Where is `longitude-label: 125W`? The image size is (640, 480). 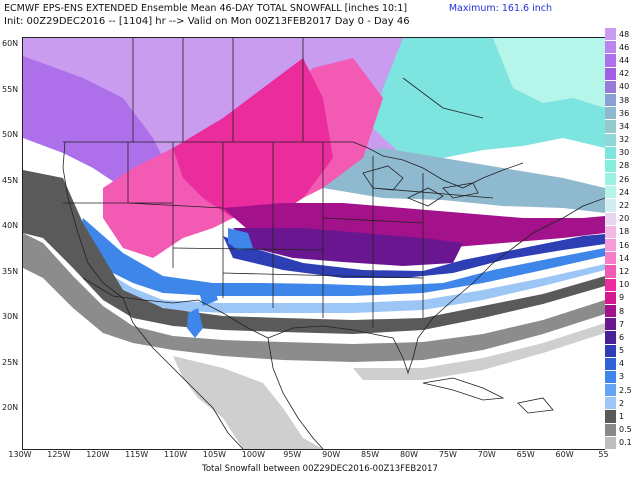 longitude-label: 125W is located at coordinates (59, 454).